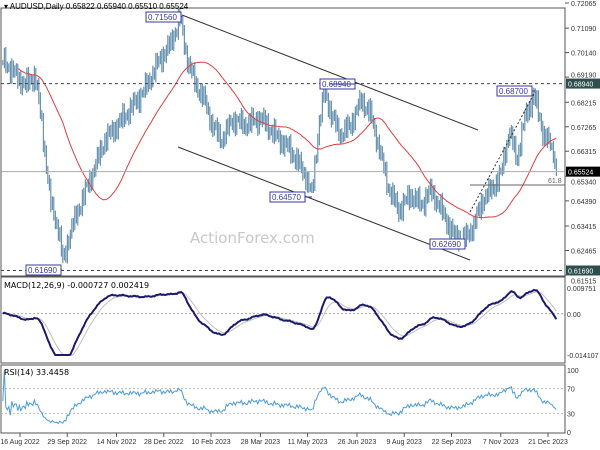 This screenshot has width=600, height=450. Describe the element at coordinates (164, 442) in the screenshot. I see `x-tick-label: 28 Dec 2022` at that location.